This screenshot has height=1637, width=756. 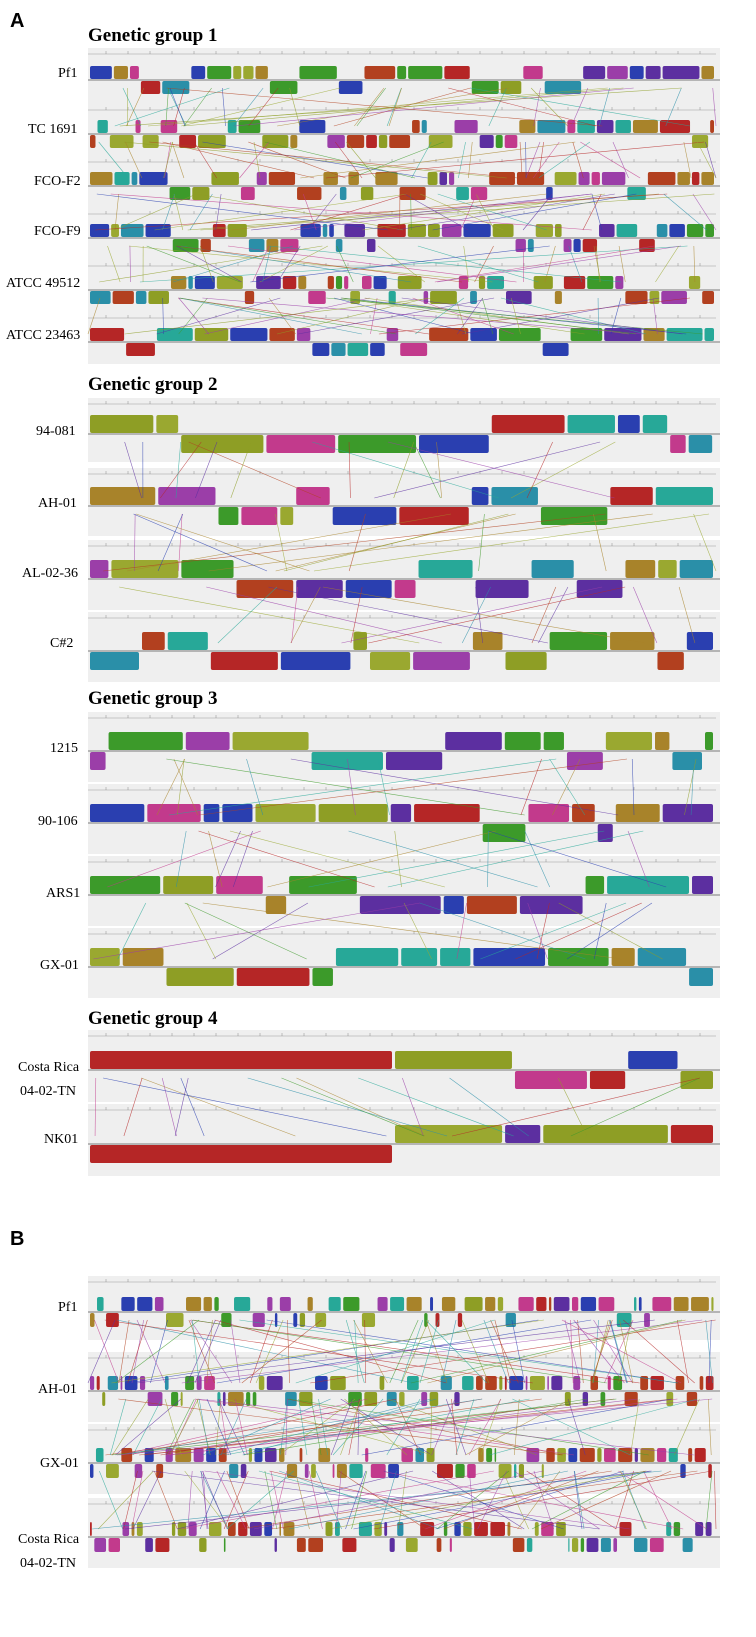 What do you see at coordinates (57, 503) in the screenshot?
I see `genome-label-ah01: AH-01` at bounding box center [57, 503].